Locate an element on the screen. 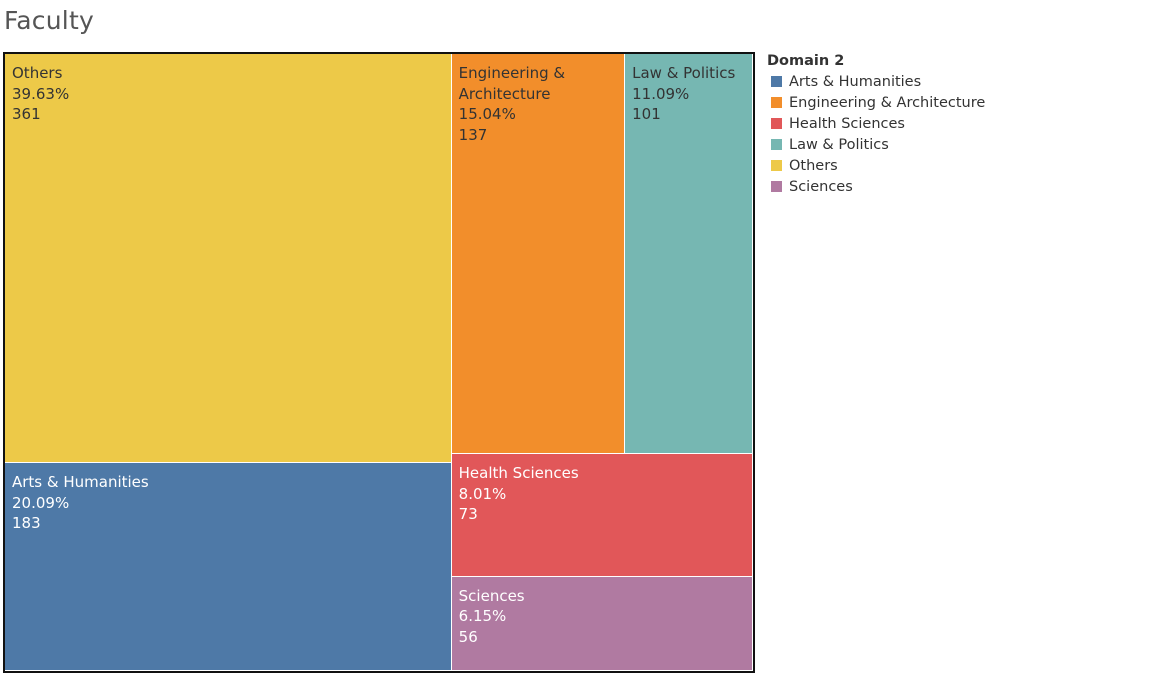 The width and height of the screenshot is (1152, 674). legend-label: Engineering & Architecture is located at coordinates (887, 102).